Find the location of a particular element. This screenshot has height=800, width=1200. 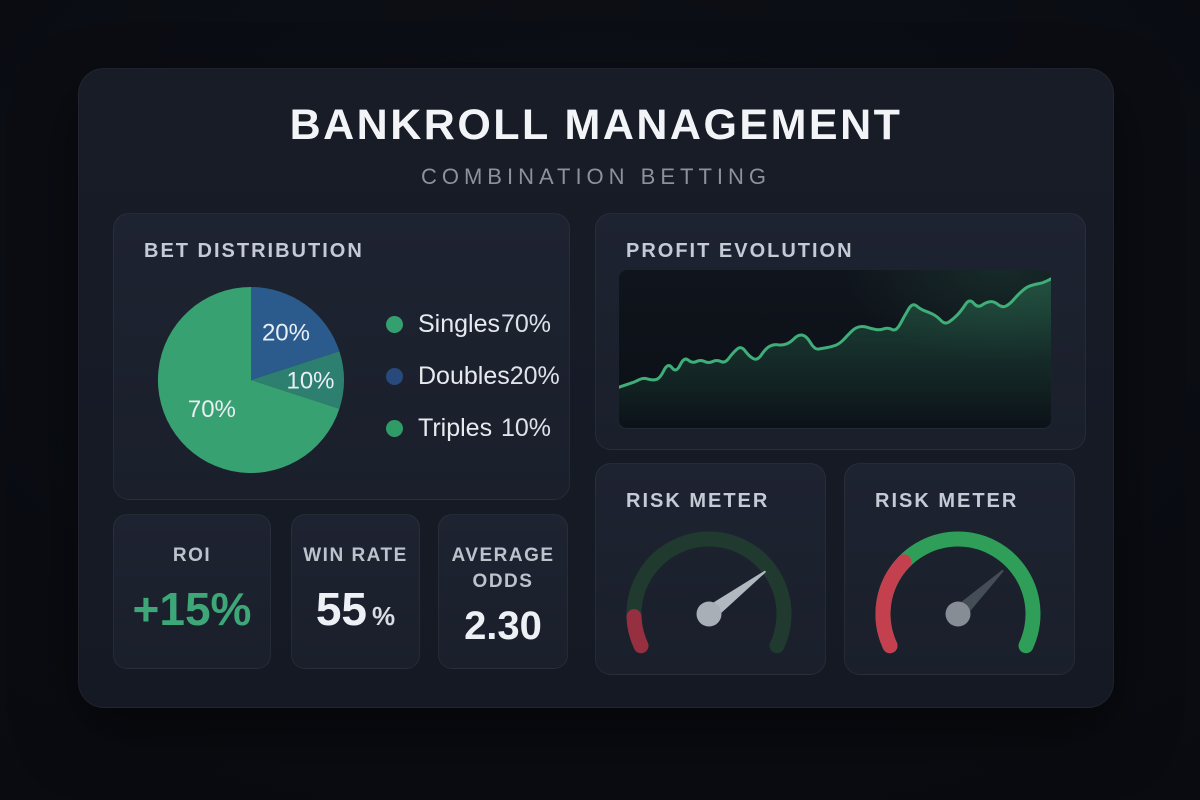

legend-value: 70% is located at coordinates (525, 323).